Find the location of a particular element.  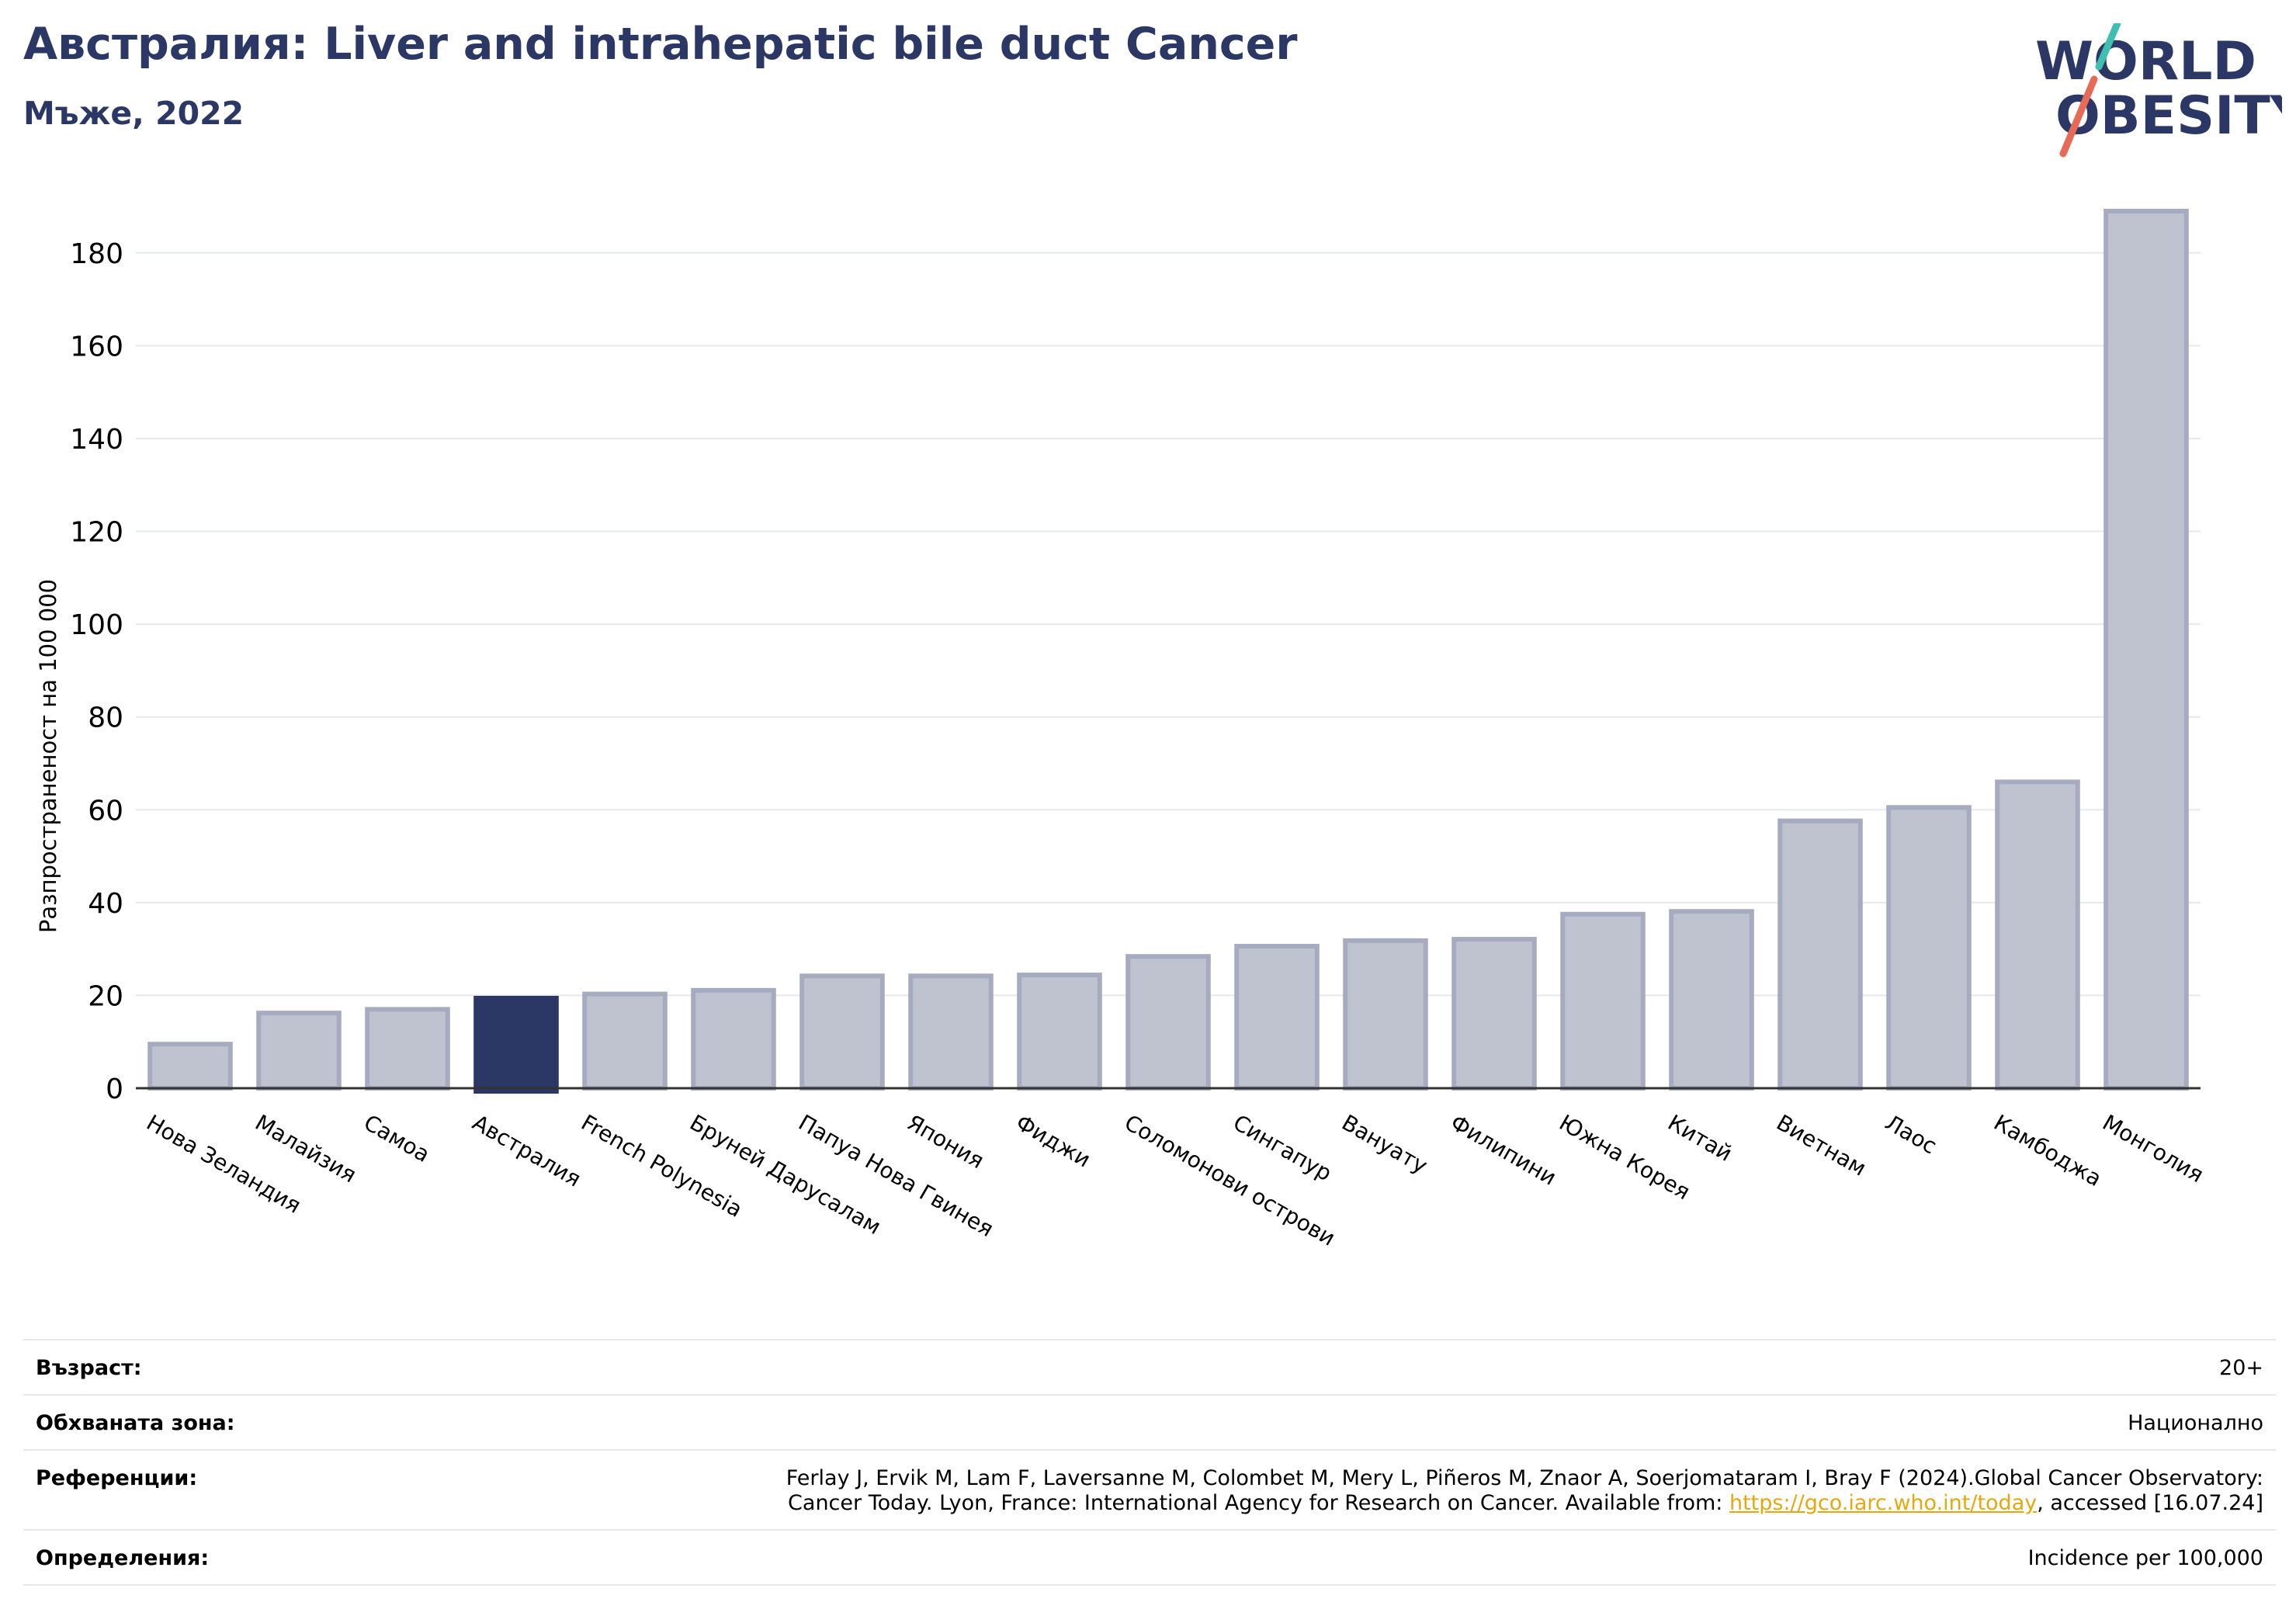

area-label: Обхваната зона: is located at coordinates (191, 1422).